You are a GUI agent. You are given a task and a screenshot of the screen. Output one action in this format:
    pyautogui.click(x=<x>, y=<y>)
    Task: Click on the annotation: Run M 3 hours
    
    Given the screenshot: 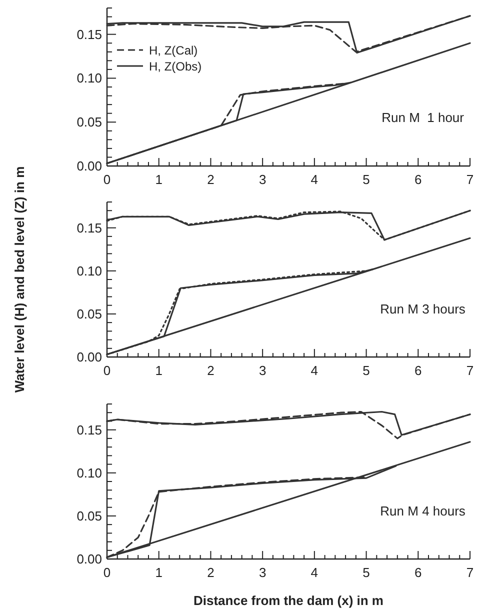 What is the action you would take?
    pyautogui.click(x=423, y=309)
    